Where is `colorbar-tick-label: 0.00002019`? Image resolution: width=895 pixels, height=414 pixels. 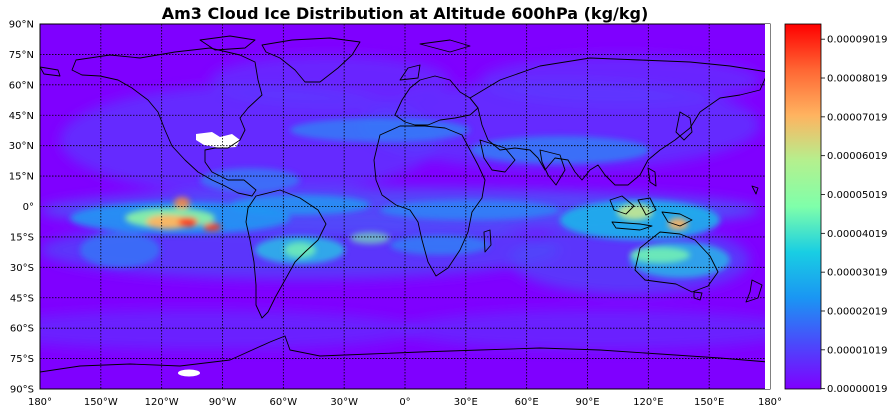 colorbar-tick-label: 0.00002019 is located at coordinates (857, 311).